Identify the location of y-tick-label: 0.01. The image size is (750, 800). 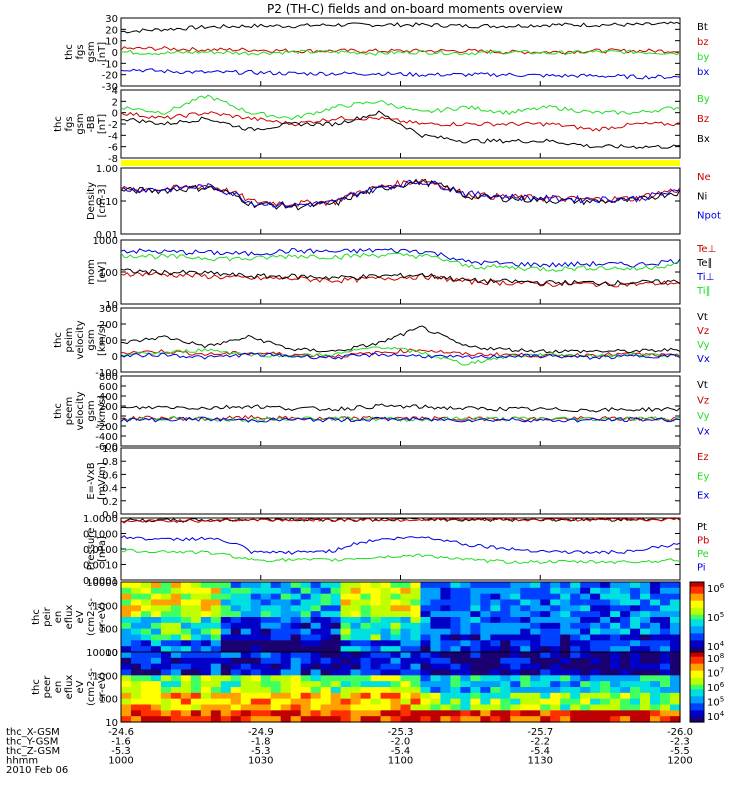
(107, 235).